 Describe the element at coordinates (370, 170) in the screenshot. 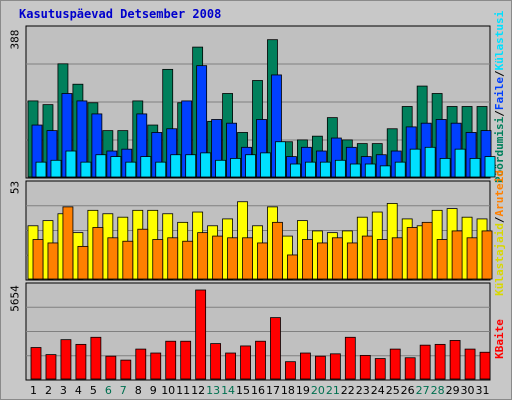

I see `hits-Külastusi-bar-23` at that location.